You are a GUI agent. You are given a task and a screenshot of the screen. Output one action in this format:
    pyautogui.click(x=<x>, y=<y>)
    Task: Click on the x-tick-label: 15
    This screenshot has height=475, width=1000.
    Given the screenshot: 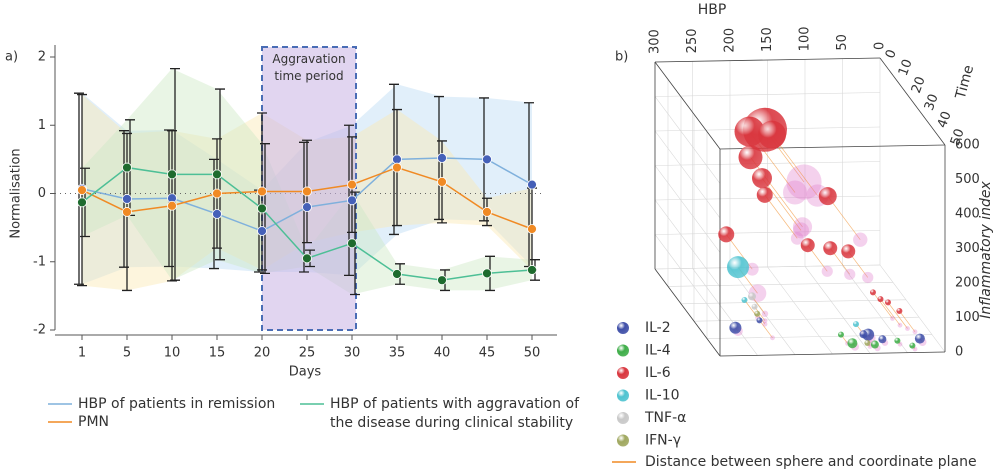 What is the action you would take?
    pyautogui.click(x=217, y=353)
    